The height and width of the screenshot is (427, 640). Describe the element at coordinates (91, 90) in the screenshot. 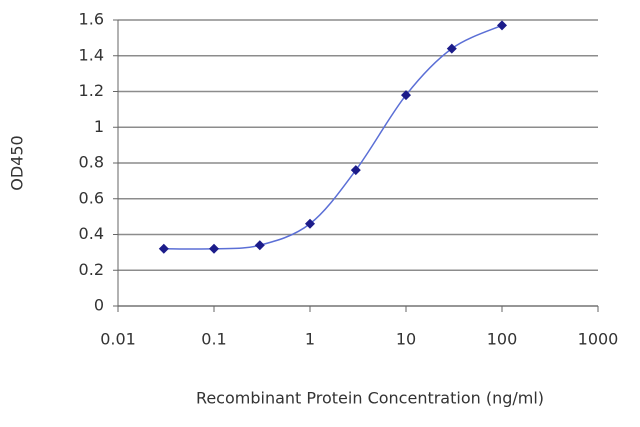

I see `y-tick-label: 1.2` at that location.